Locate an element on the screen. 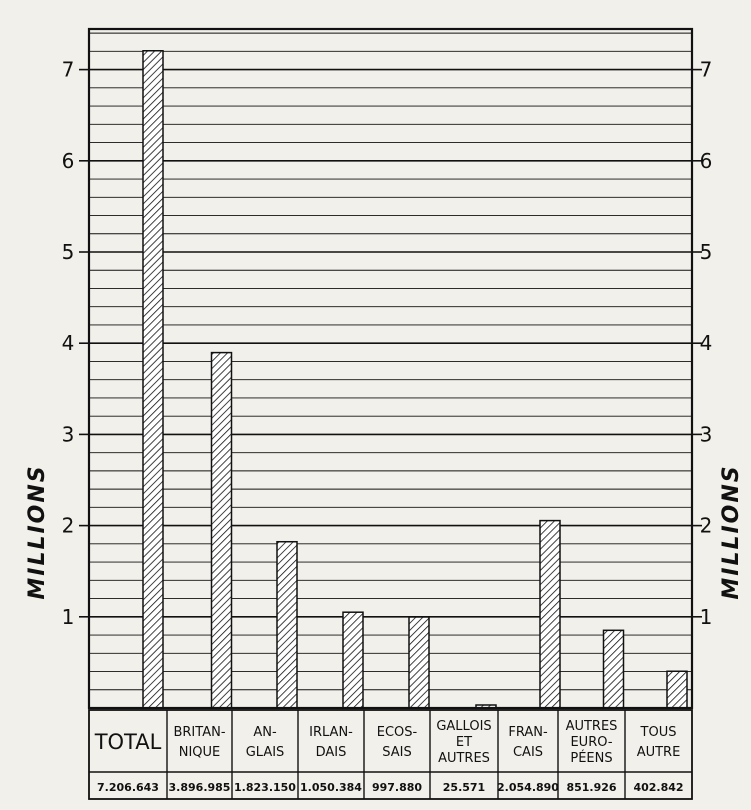  value-label: 7.206.643 is located at coordinates (128, 787).